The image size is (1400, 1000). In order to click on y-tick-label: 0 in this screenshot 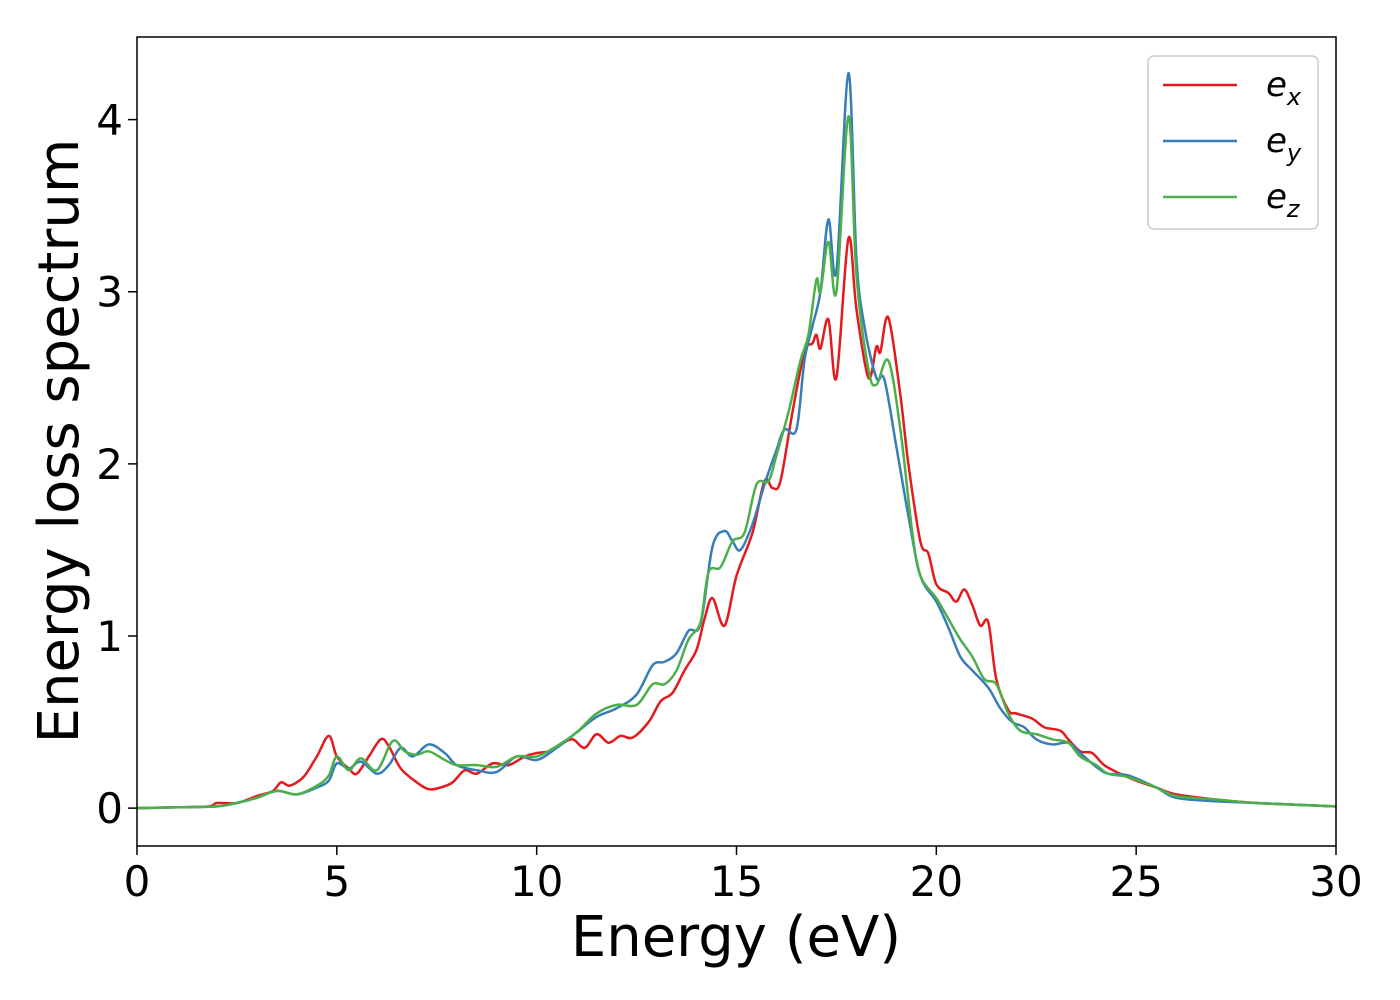, I will do `click(109, 808)`.